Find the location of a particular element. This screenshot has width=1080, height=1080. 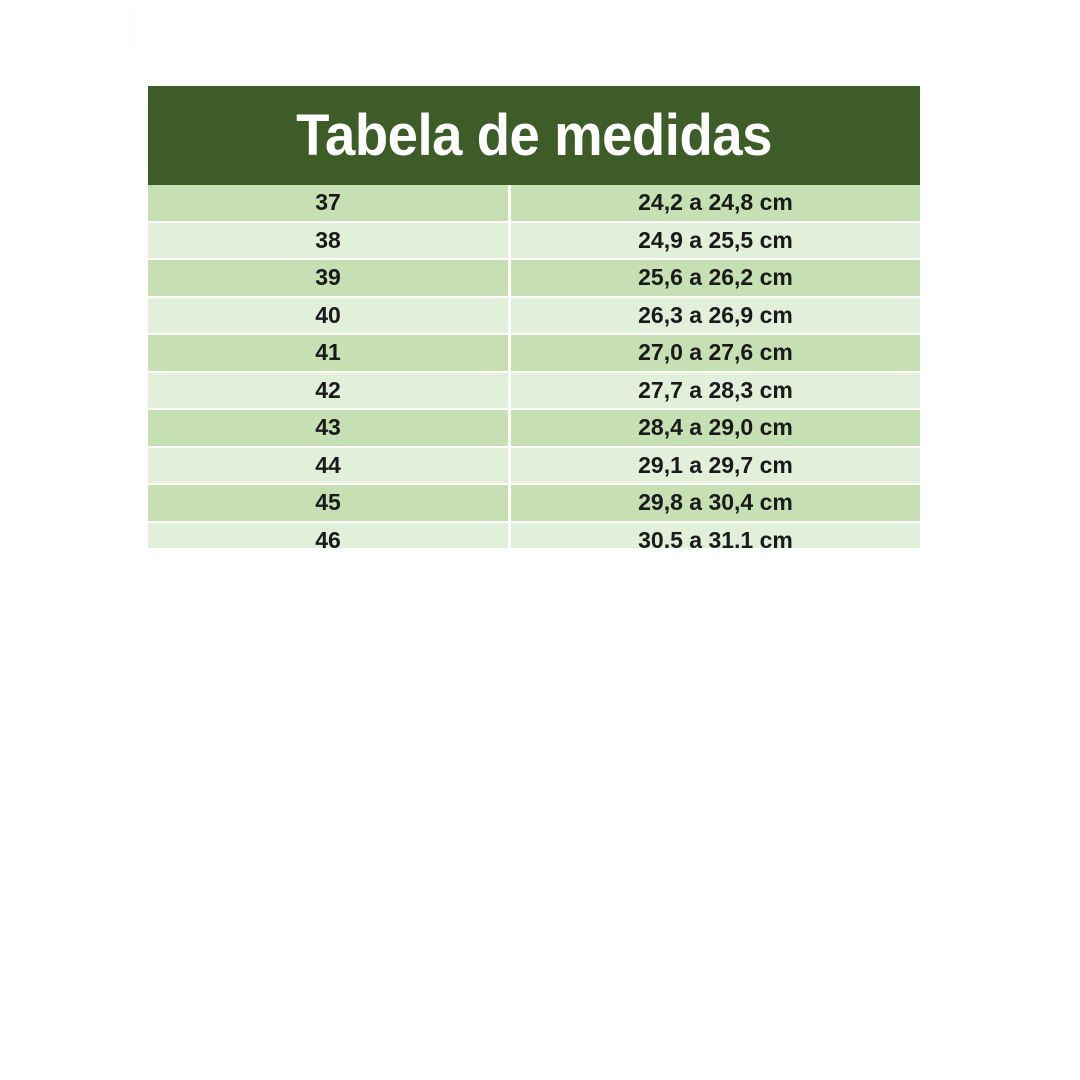

table-row: 38 24,9 a 25,5 cm is located at coordinates (534, 241).